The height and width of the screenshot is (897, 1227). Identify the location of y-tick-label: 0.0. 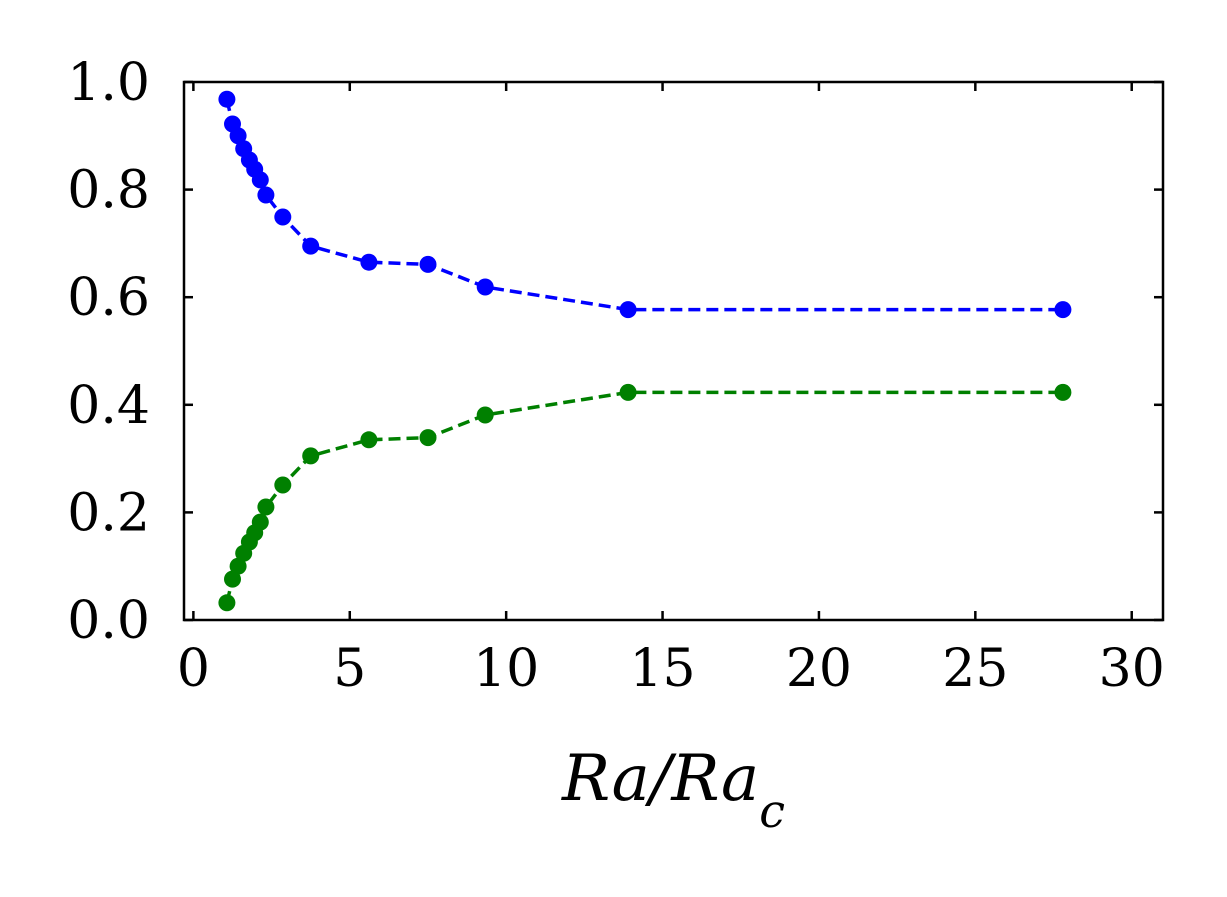
(108, 621).